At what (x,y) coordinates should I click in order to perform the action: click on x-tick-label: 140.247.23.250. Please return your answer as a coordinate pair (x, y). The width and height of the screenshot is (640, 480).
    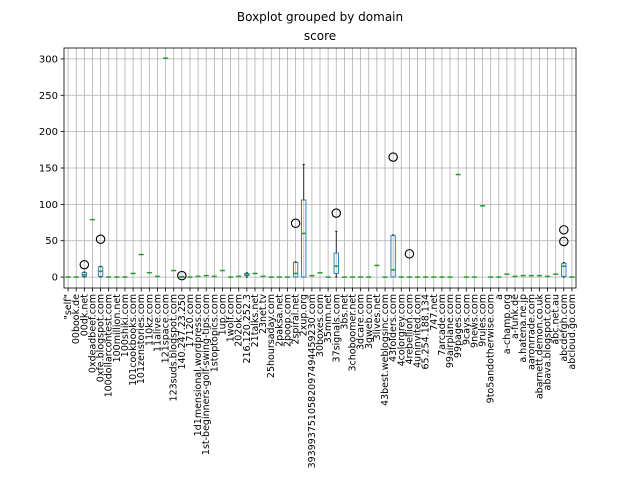
    Looking at the image, I should click on (182, 332).